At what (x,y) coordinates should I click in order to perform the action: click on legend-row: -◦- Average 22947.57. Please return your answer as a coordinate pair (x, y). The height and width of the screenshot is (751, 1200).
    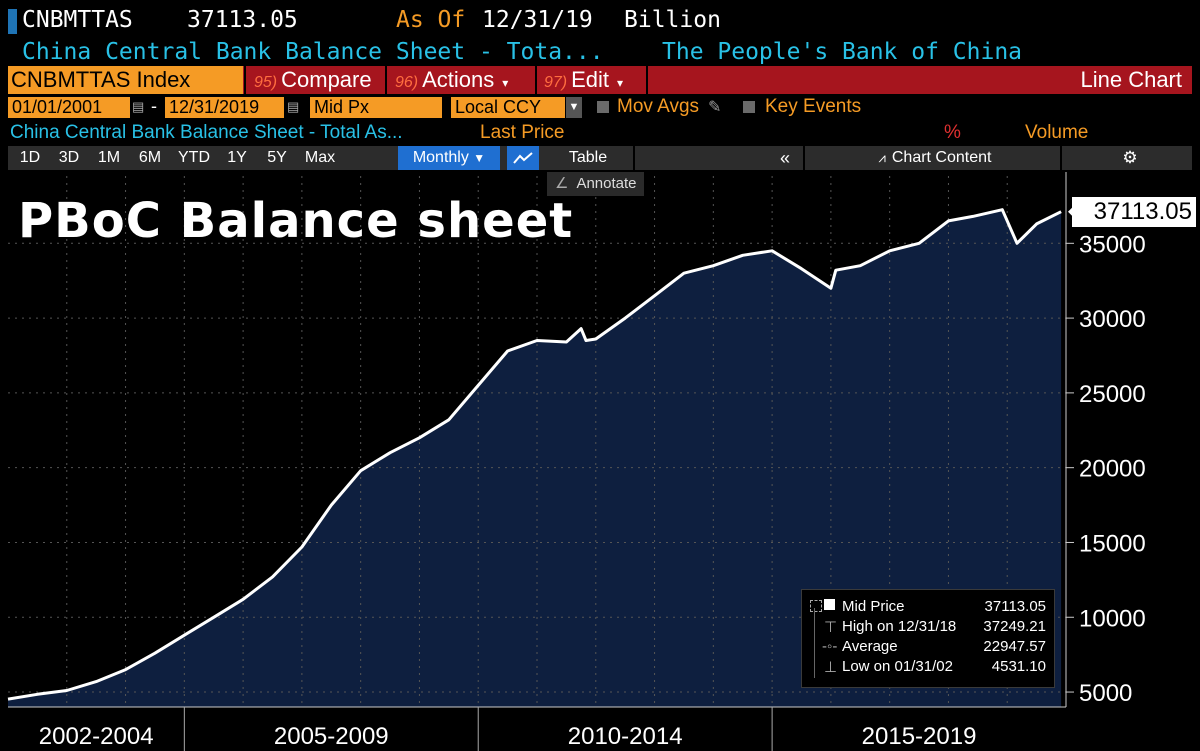
    Looking at the image, I should click on (934, 646).